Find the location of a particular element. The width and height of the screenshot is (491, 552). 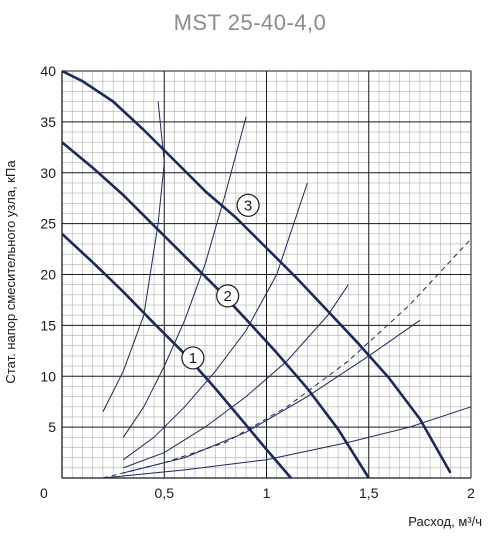

curve-label-1: 1 is located at coordinates (193, 358).